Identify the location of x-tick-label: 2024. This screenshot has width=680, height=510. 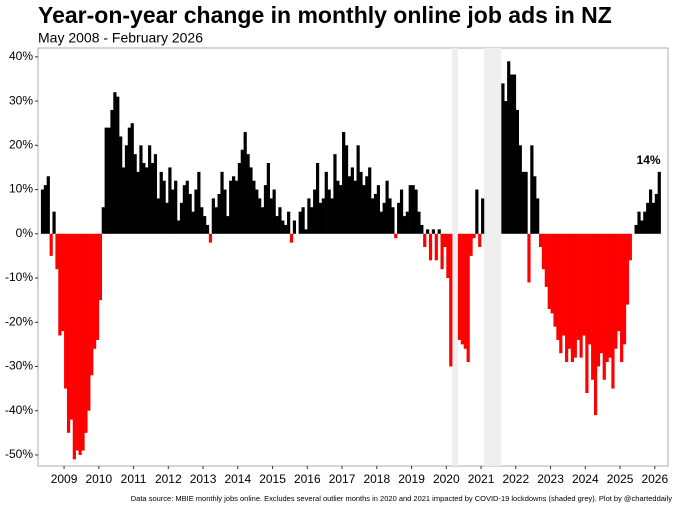
(585, 479).